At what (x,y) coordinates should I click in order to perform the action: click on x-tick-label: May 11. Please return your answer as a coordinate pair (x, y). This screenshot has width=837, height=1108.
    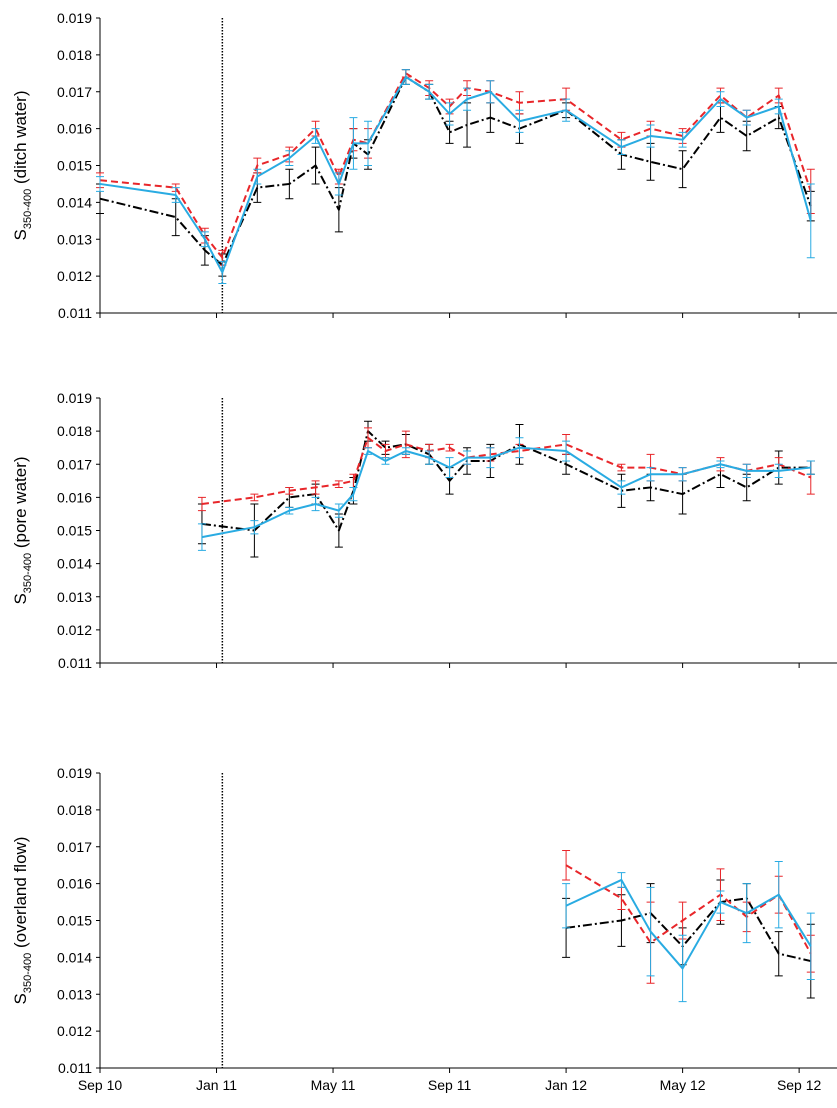
    Looking at the image, I should click on (333, 1085).